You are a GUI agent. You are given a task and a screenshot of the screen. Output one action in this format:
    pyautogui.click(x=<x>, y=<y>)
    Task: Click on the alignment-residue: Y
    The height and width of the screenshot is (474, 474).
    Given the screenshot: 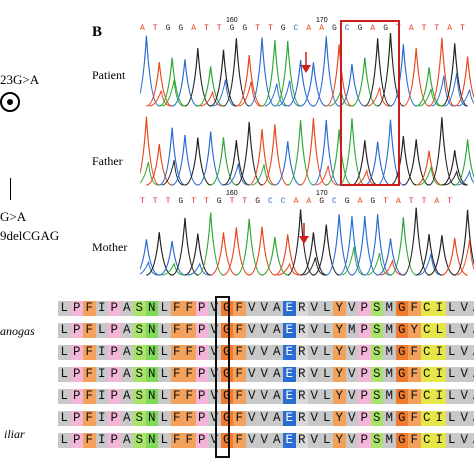 What is the action you would take?
    pyautogui.click(x=339, y=418)
    